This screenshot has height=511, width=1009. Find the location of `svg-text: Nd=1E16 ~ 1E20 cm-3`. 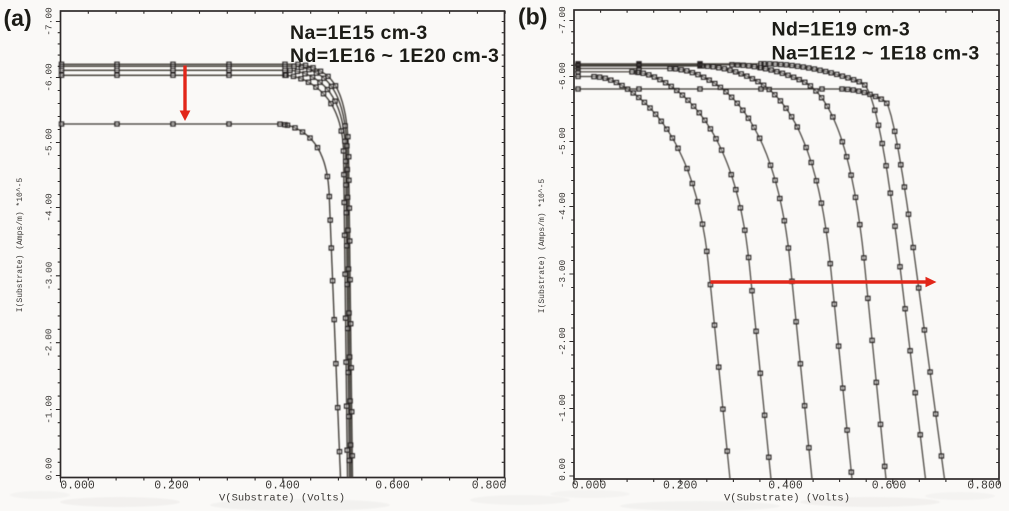

svg-text: Nd=1E16 ~ 1E20 cm-3 is located at coordinates (394, 56).